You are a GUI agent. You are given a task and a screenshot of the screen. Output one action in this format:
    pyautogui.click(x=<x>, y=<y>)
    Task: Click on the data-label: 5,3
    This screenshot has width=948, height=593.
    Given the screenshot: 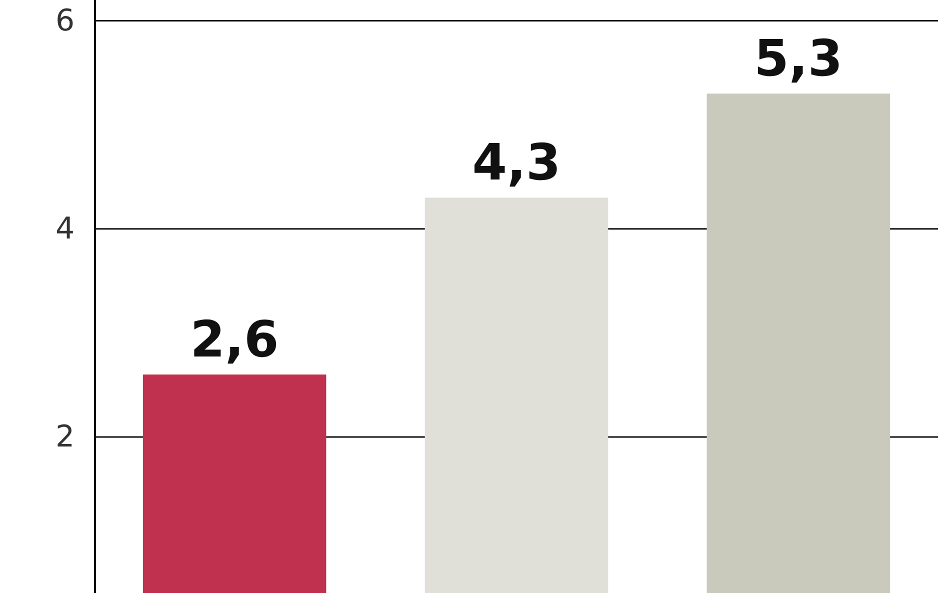 What is the action you would take?
    pyautogui.click(x=798, y=59)
    